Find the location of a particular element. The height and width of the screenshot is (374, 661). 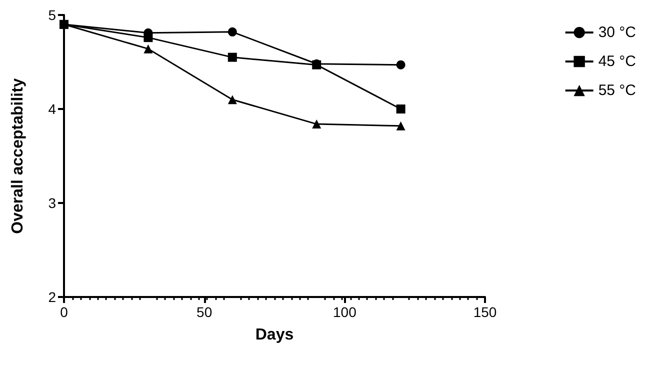

x-tick-label: 50 is located at coordinates (204, 312).